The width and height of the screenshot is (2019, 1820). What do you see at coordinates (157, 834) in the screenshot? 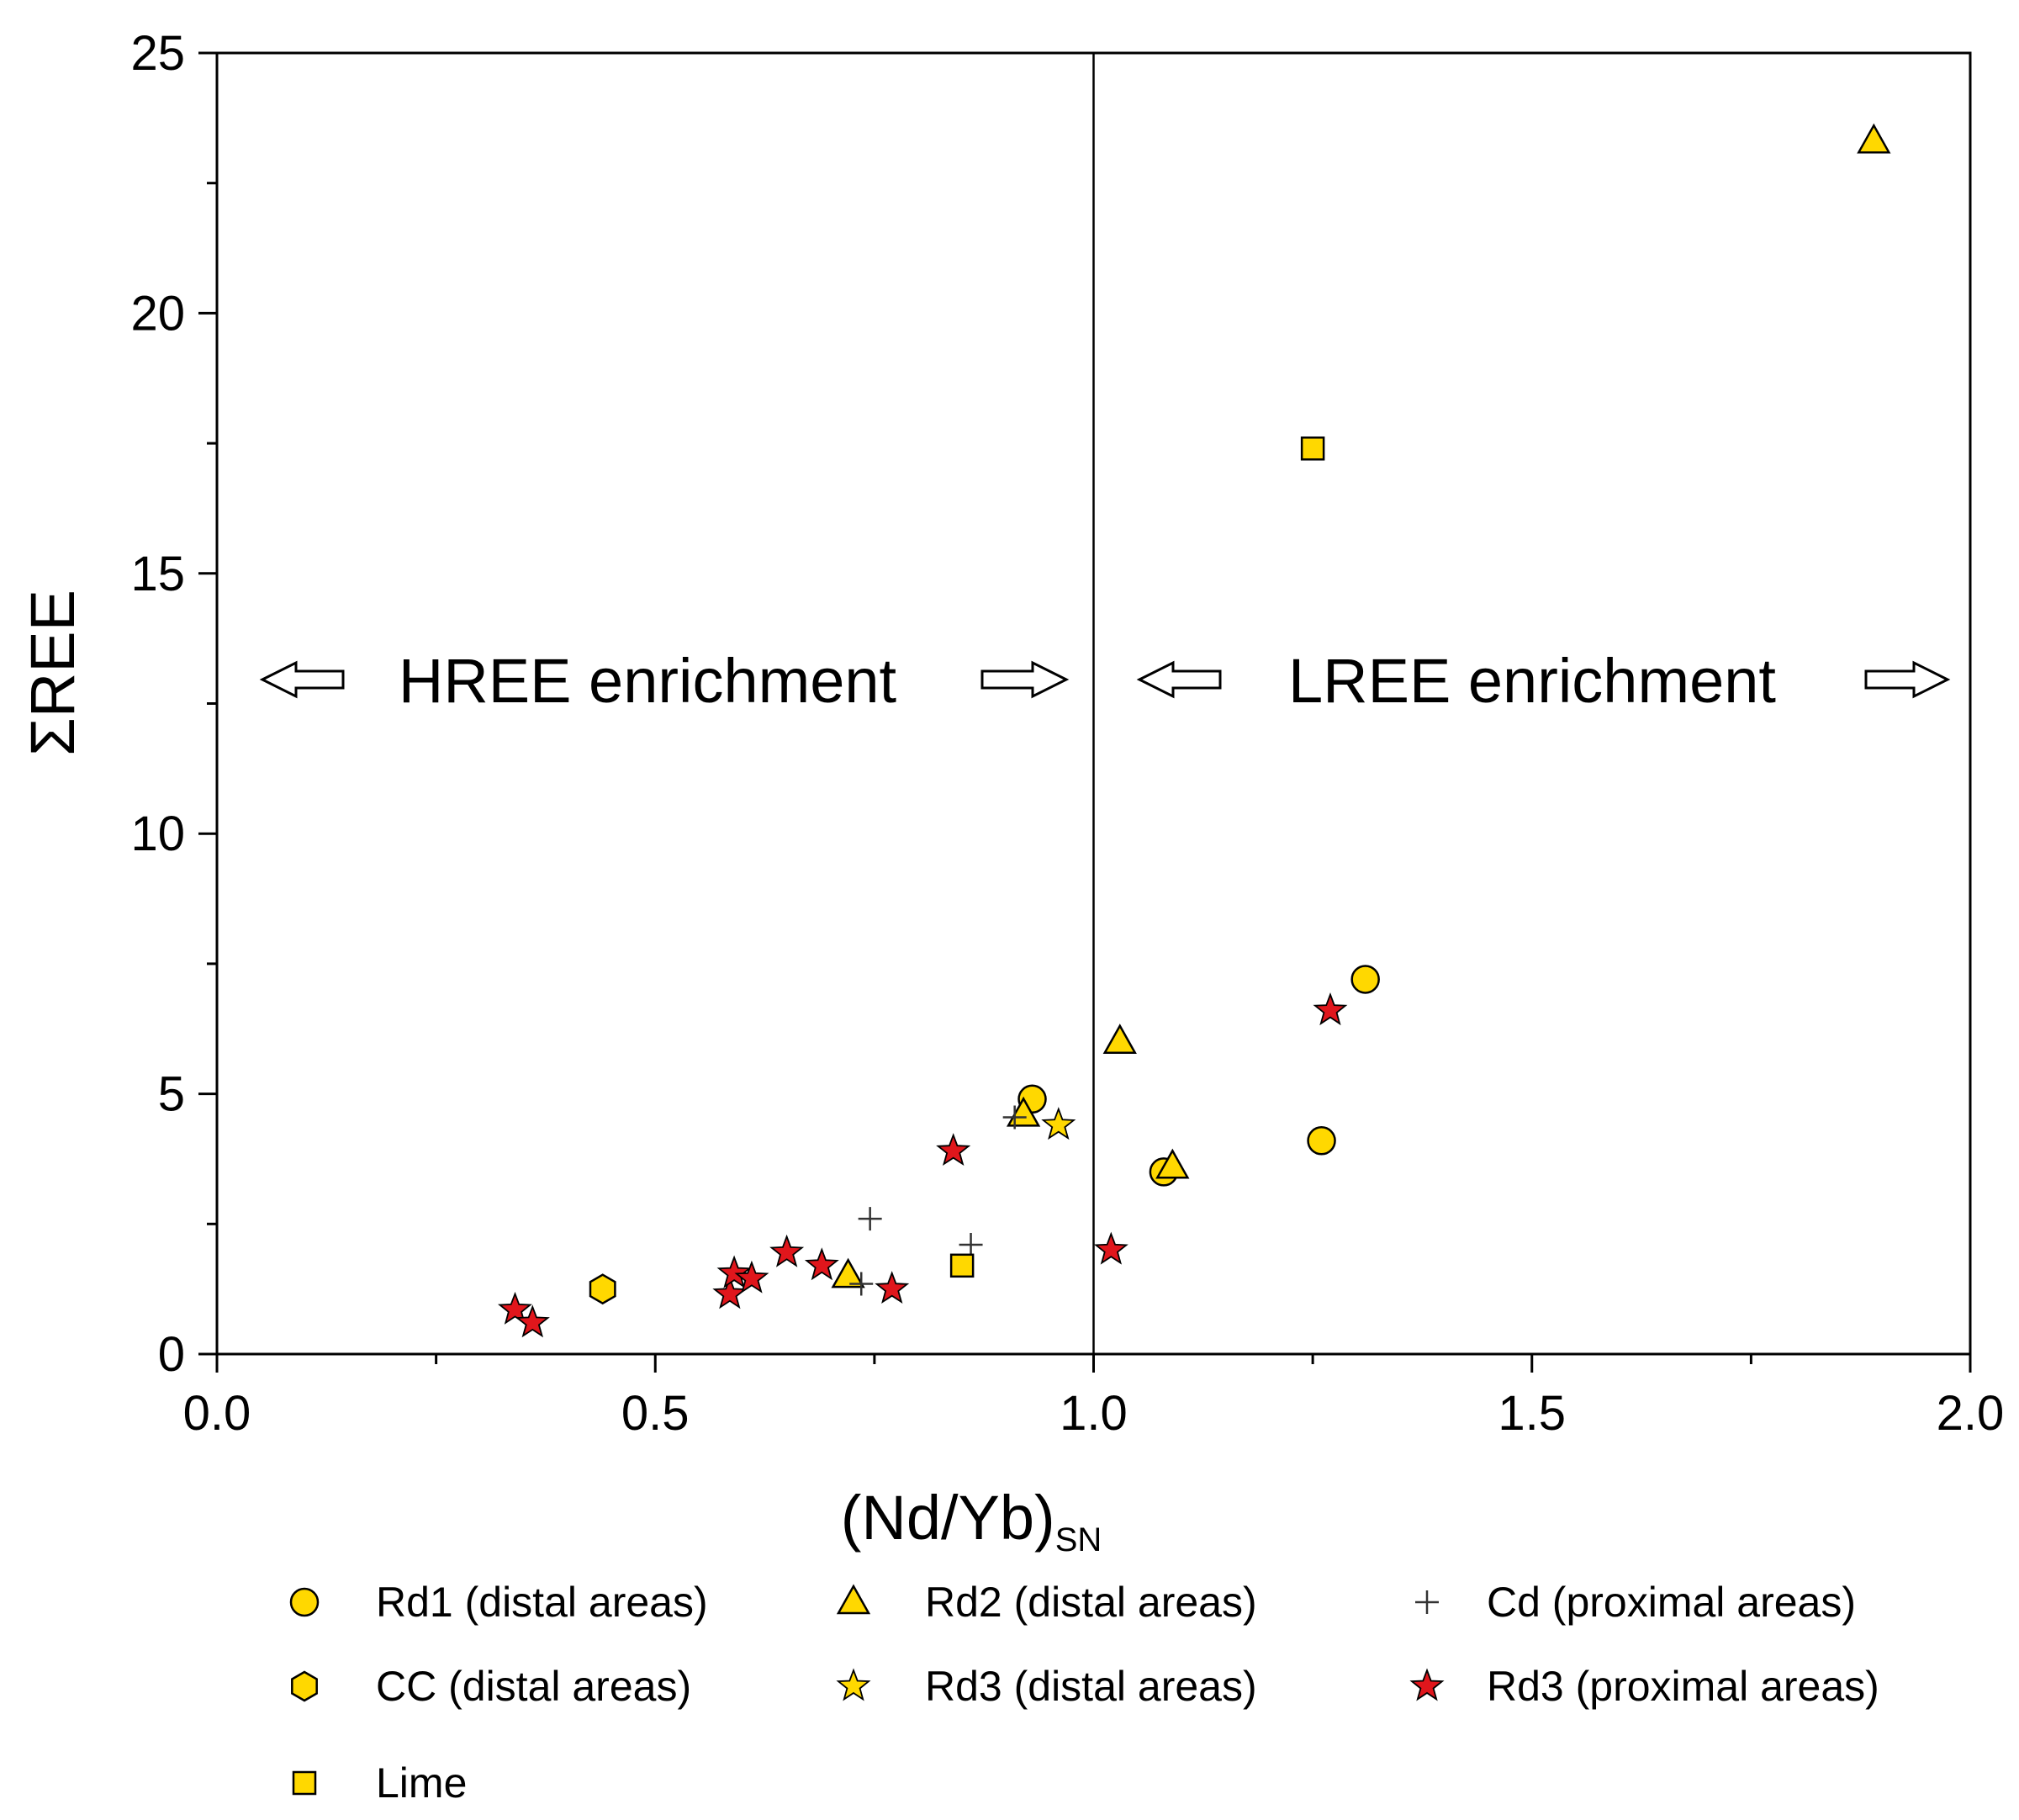
I see `y-tick-label: 10` at bounding box center [157, 834].